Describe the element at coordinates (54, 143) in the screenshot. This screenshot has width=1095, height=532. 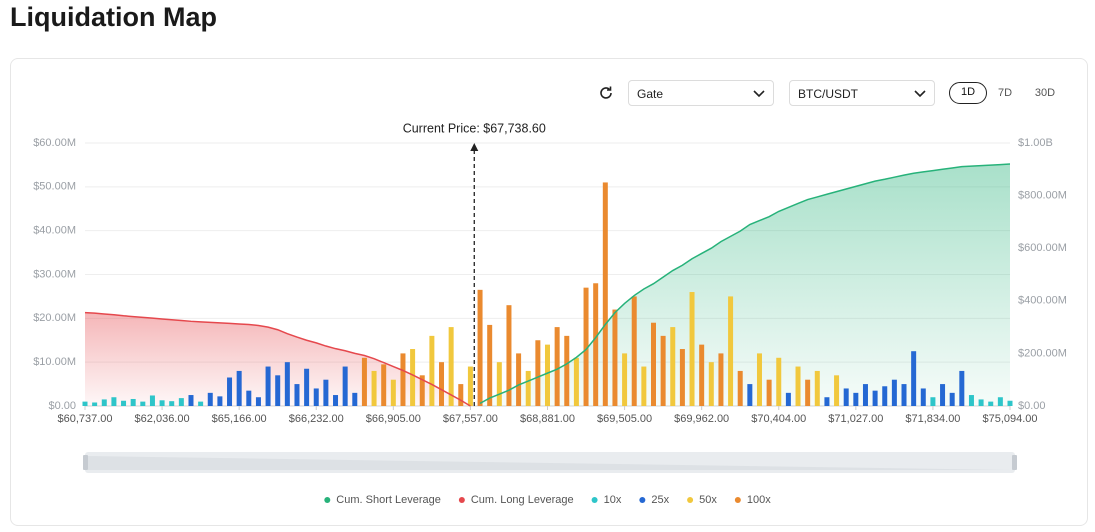
I see `y-tick-label: $60.00M` at that location.